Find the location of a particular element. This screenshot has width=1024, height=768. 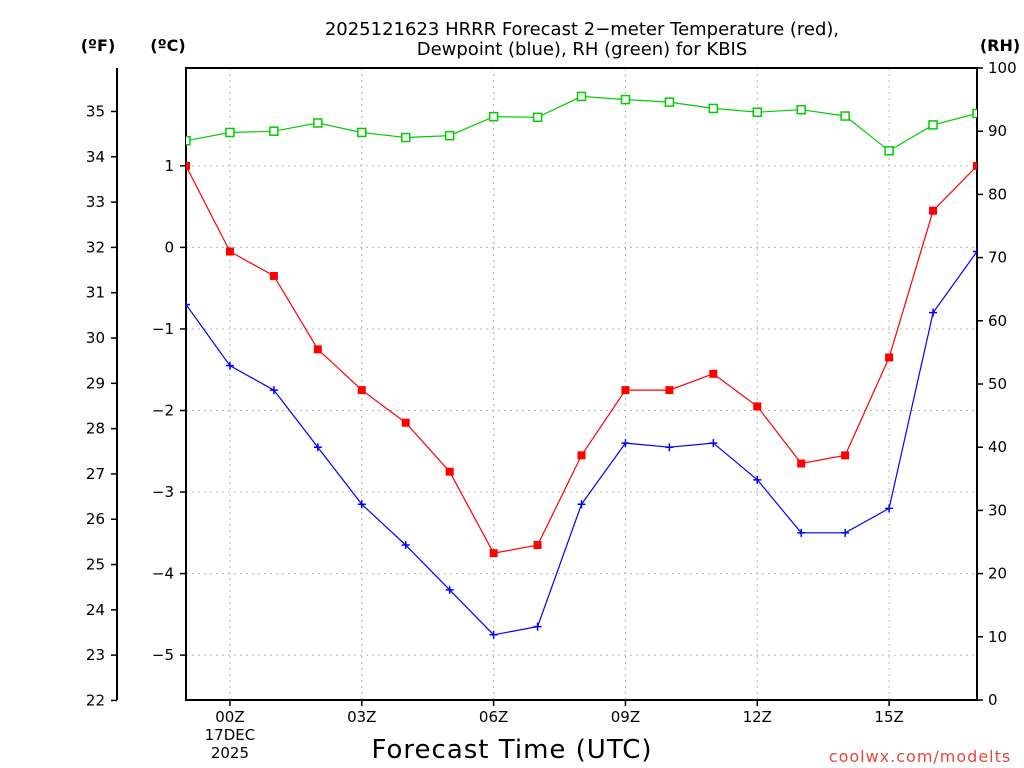

celsius-tick-label: −2 is located at coordinates (163, 411).